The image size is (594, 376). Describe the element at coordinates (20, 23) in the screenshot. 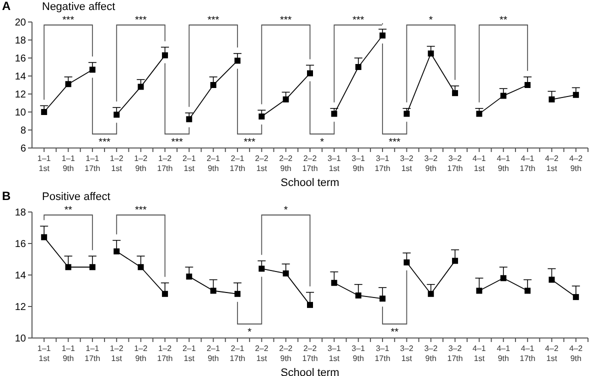

I see `y-tick-label: 20` at that location.